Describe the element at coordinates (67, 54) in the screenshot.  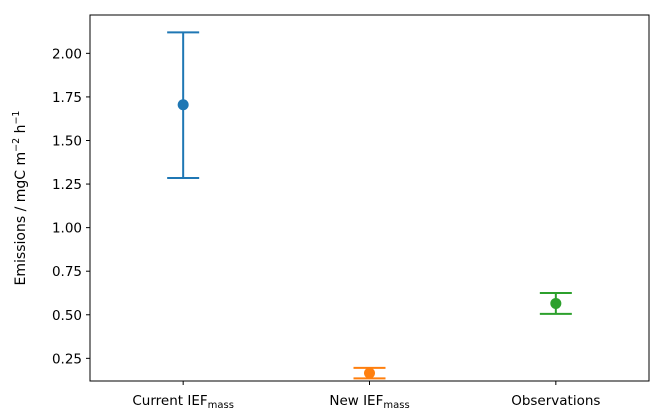
I see `y-tick-label: 2.00` at that location.